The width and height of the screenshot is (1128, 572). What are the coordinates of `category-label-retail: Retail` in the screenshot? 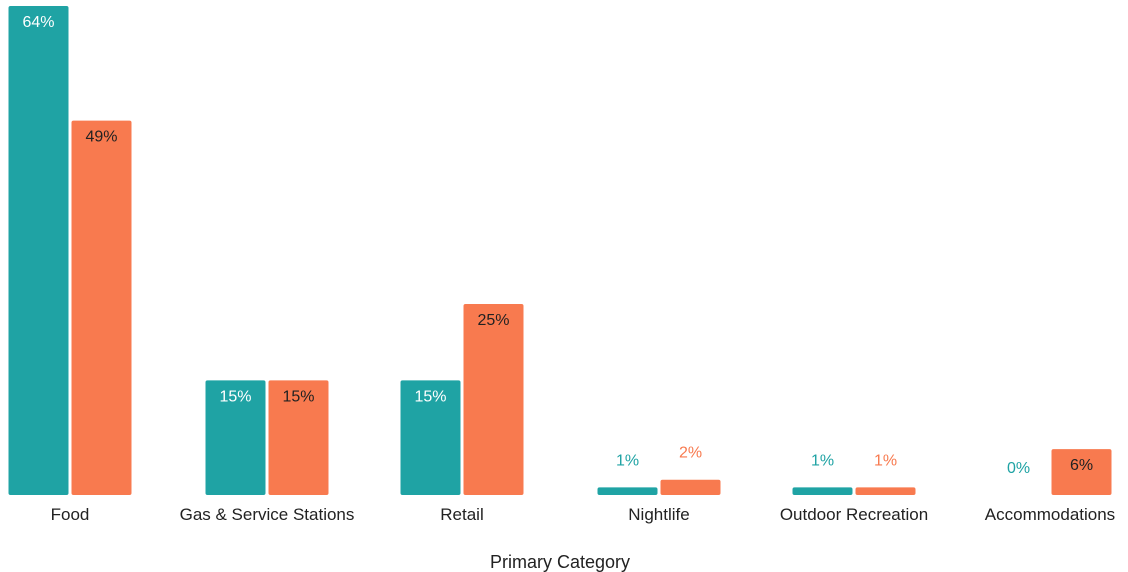 It's located at (461, 514).